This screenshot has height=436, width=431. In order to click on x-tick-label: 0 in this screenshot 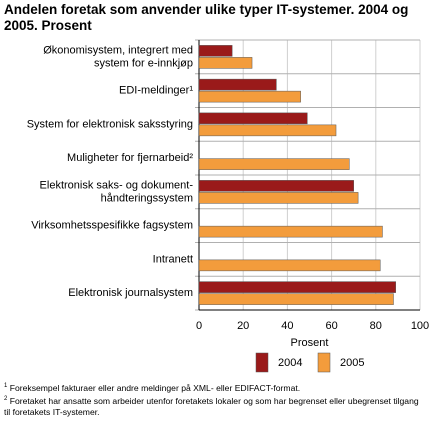, I will do `click(199, 326)`.